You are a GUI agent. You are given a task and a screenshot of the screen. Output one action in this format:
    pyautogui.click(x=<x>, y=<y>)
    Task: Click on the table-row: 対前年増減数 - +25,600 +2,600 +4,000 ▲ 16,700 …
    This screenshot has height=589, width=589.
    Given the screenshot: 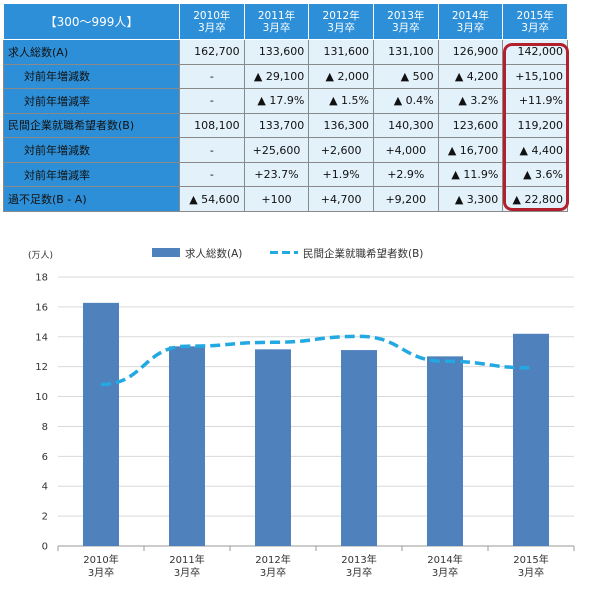 What is the action you would take?
    pyautogui.click(x=285, y=150)
    